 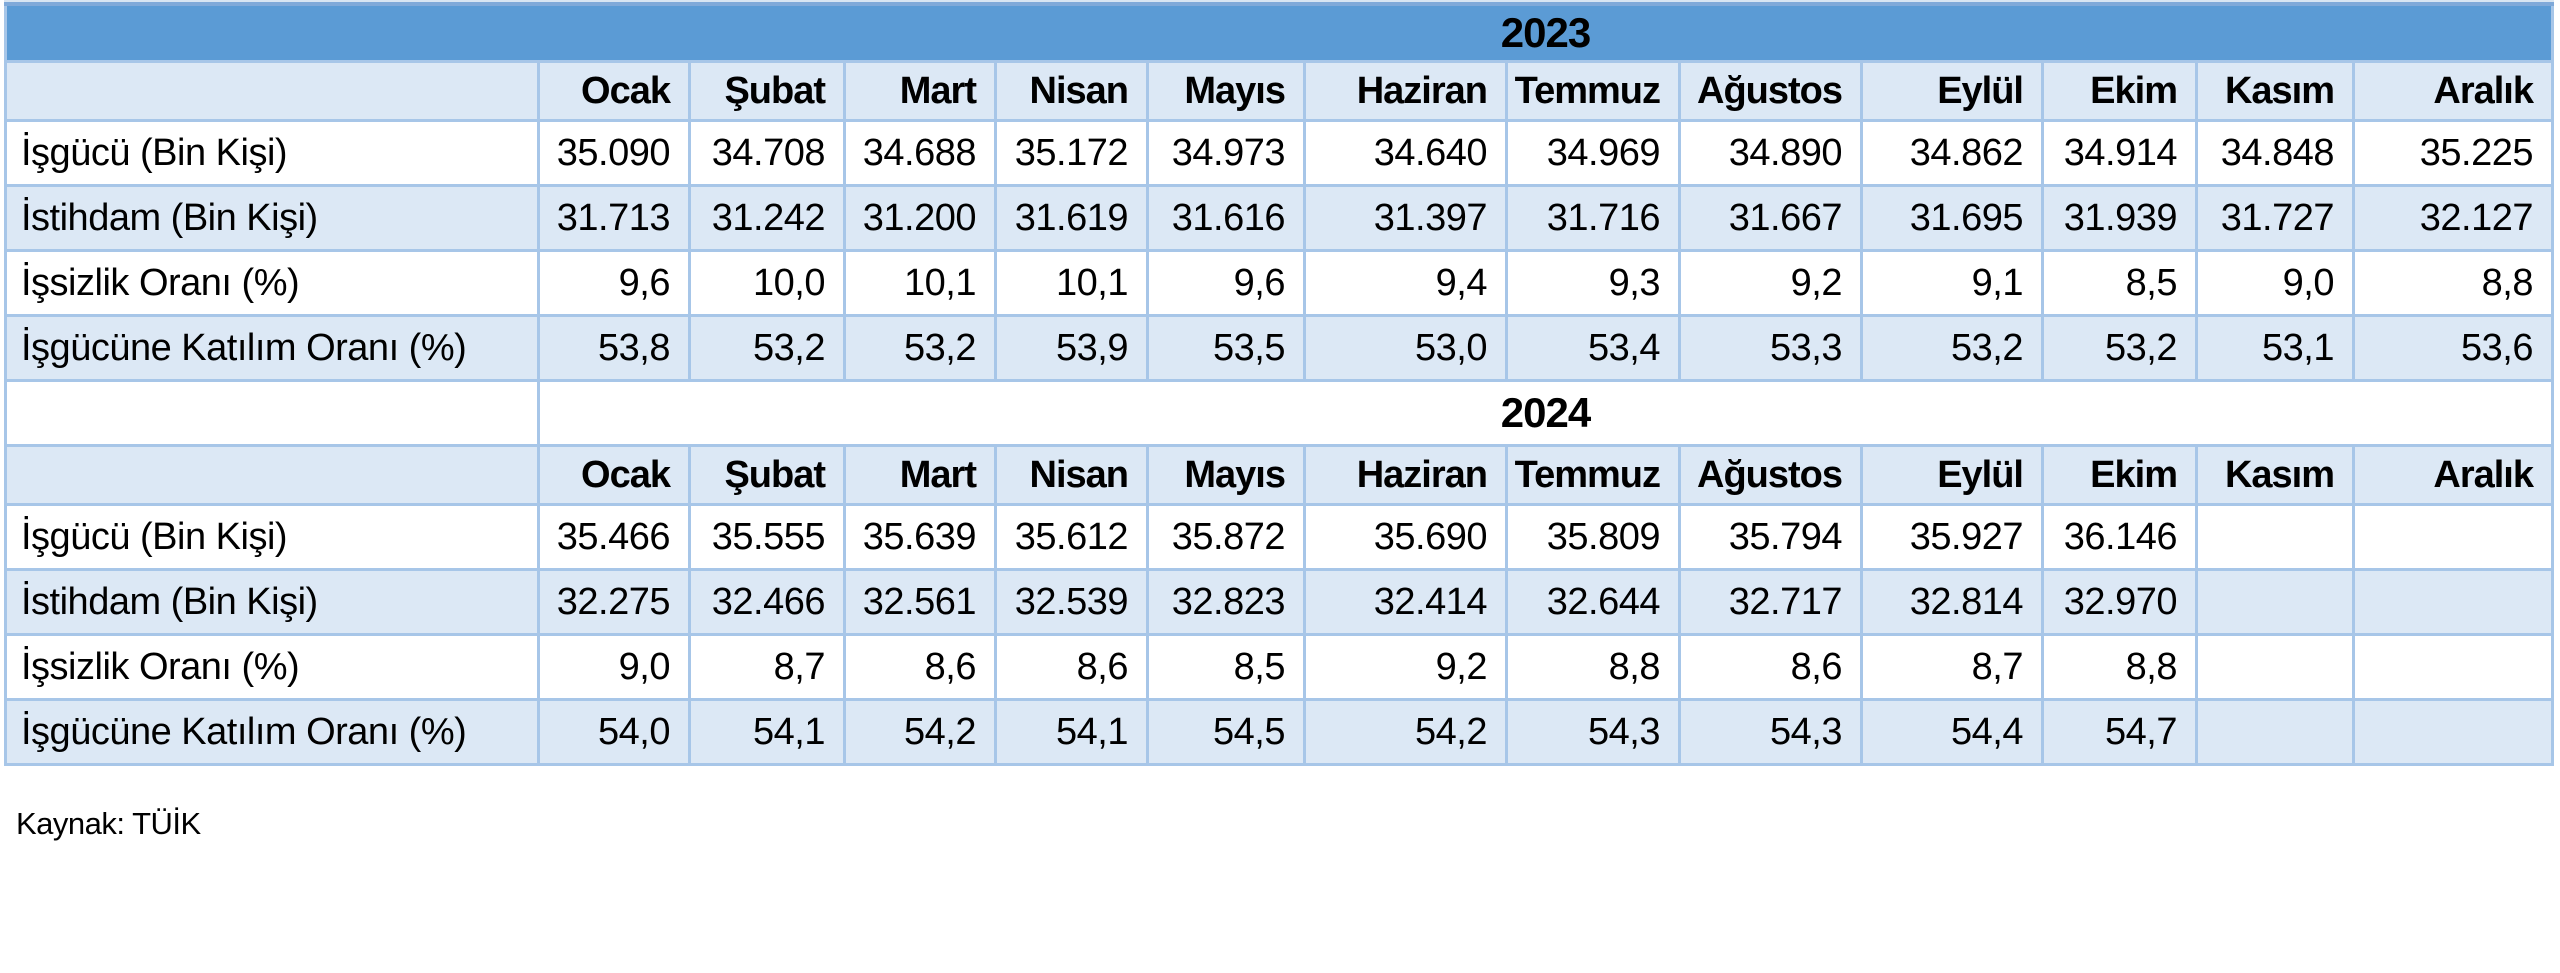 What do you see at coordinates (1226, 667) in the screenshot?
I see `value-cell: 8,5` at bounding box center [1226, 667].